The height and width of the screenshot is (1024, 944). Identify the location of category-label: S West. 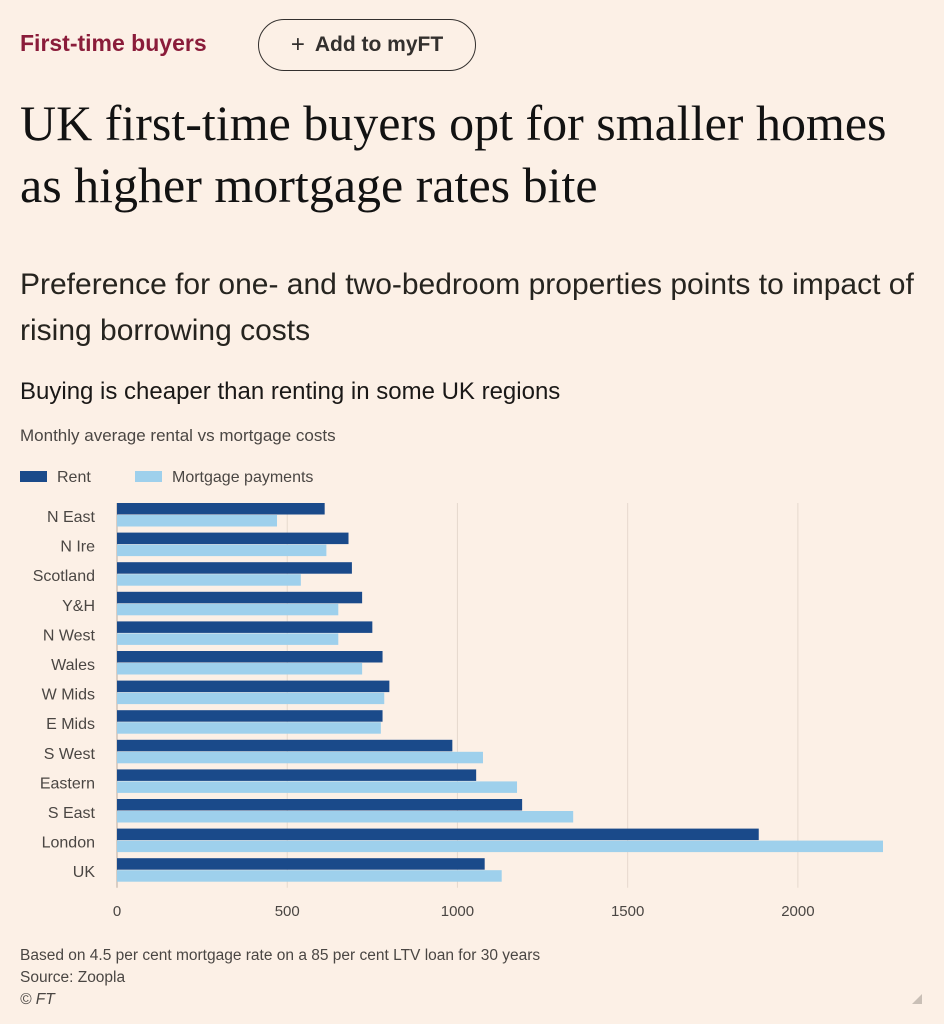
(70, 754).